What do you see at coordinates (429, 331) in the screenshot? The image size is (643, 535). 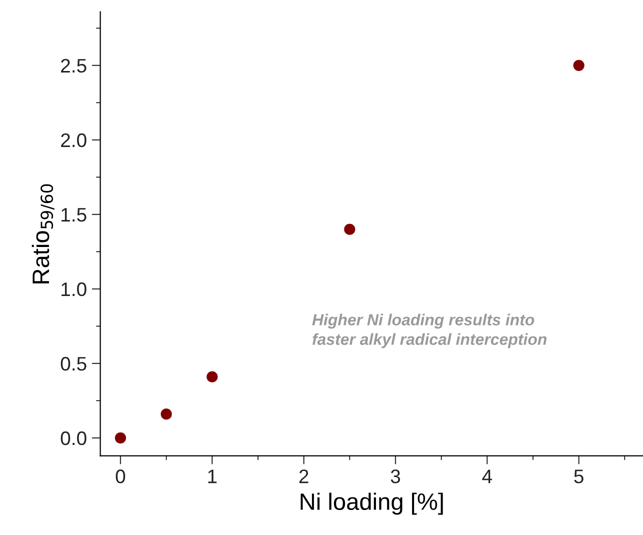 I see `annotation: Higher Ni loading results into faster alkyl radical interception` at bounding box center [429, 331].